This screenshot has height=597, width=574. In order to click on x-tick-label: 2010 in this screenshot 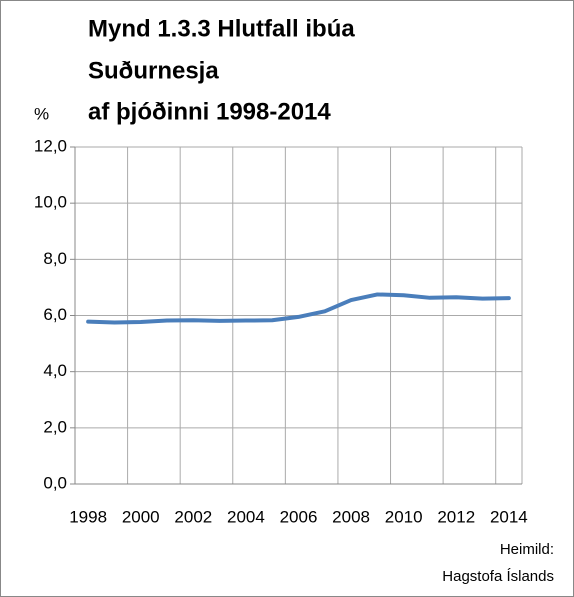, I will do `click(404, 516)`.